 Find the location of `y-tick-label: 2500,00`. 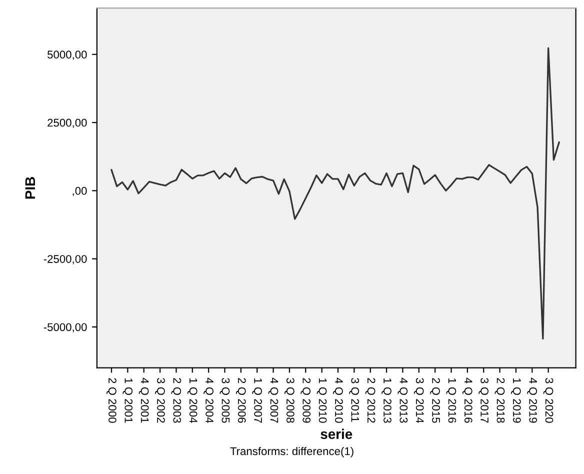

y-tick-label: 2500,00 is located at coordinates (67, 123).